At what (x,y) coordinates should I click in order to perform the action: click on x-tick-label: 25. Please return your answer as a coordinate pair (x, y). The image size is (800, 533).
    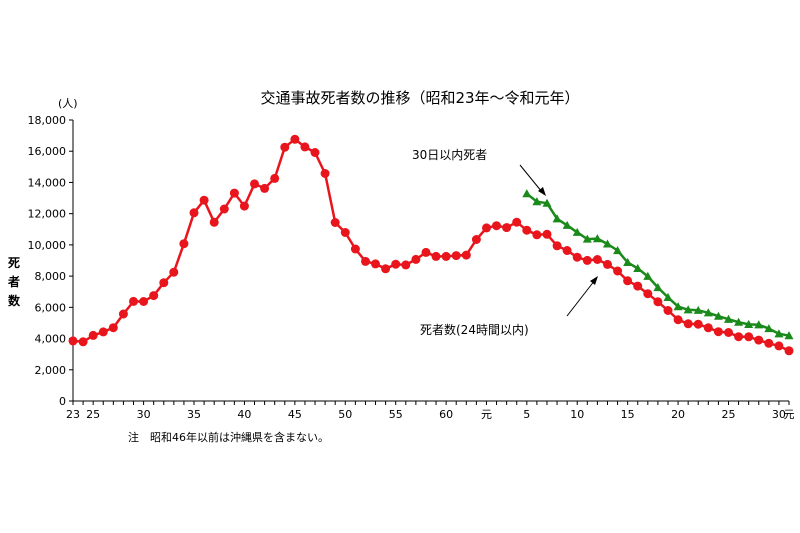
    Looking at the image, I should click on (728, 414).